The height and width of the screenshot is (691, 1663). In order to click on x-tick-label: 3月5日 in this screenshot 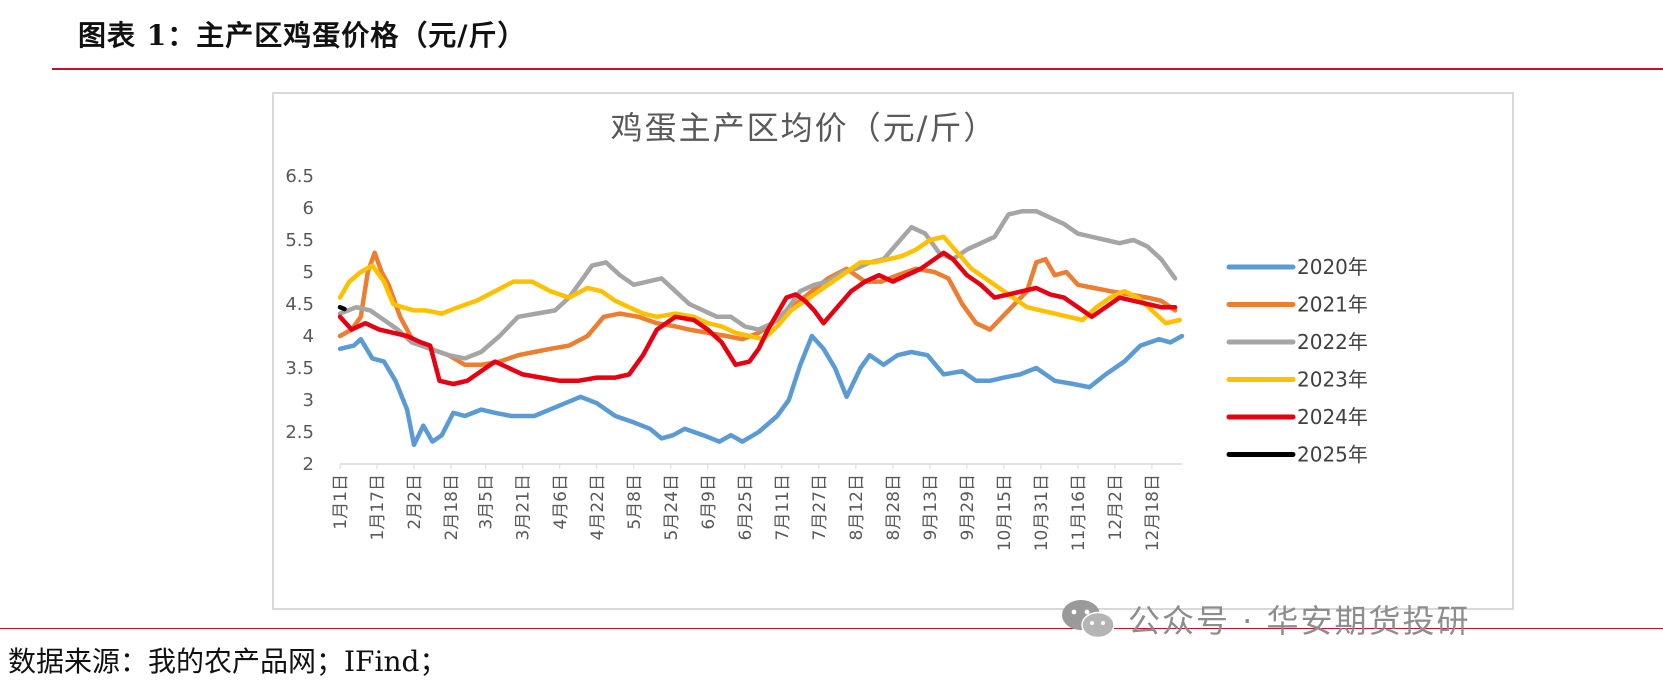, I will do `click(487, 502)`.